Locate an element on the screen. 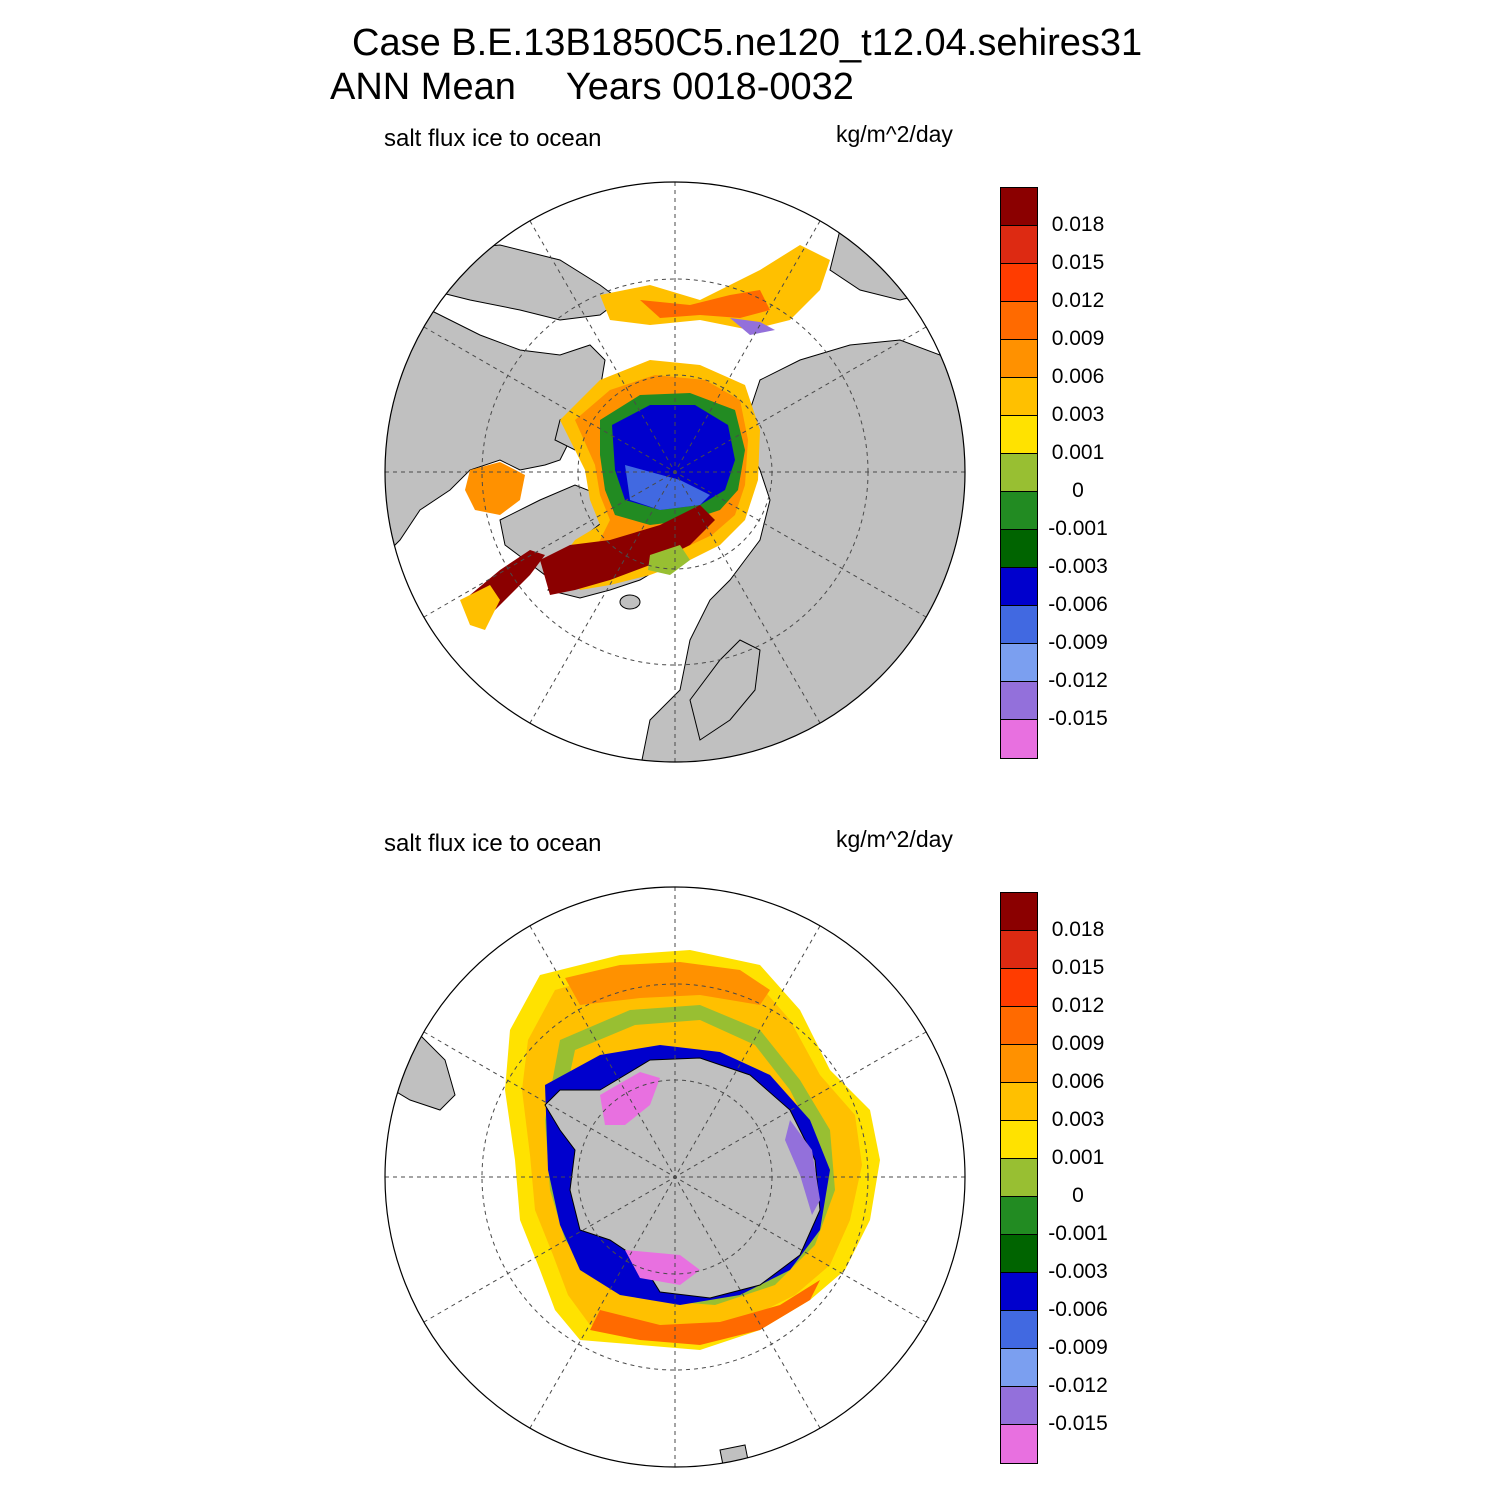  africa-tip is located at coordinates (735, 1455).